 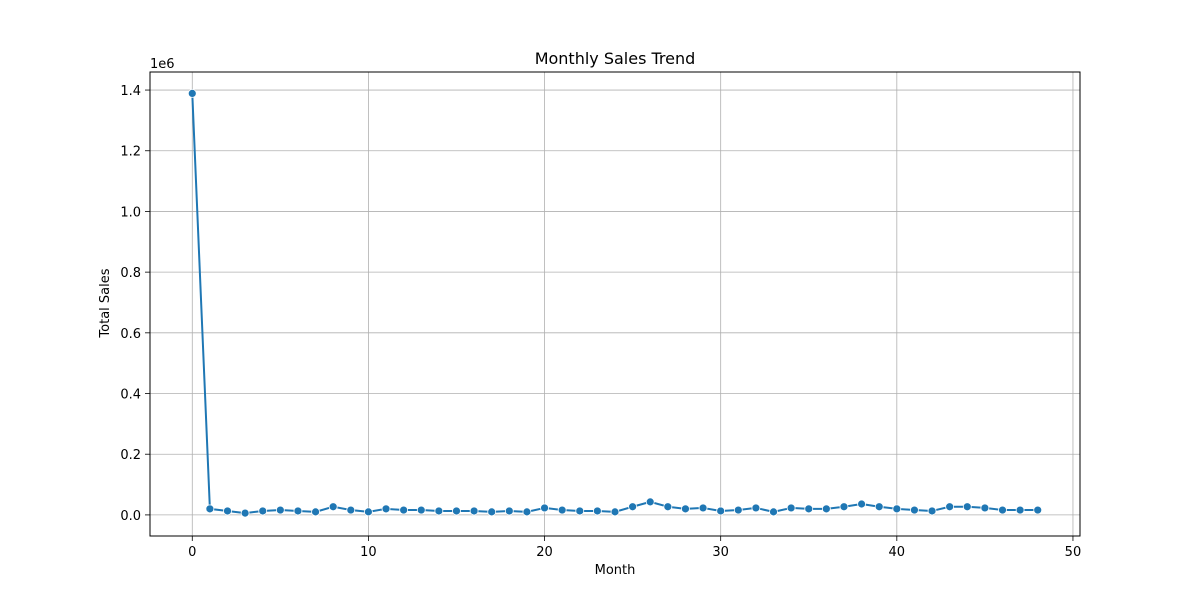 I want to click on chart-title: Monthly Sales Trend, so click(x=615, y=58).